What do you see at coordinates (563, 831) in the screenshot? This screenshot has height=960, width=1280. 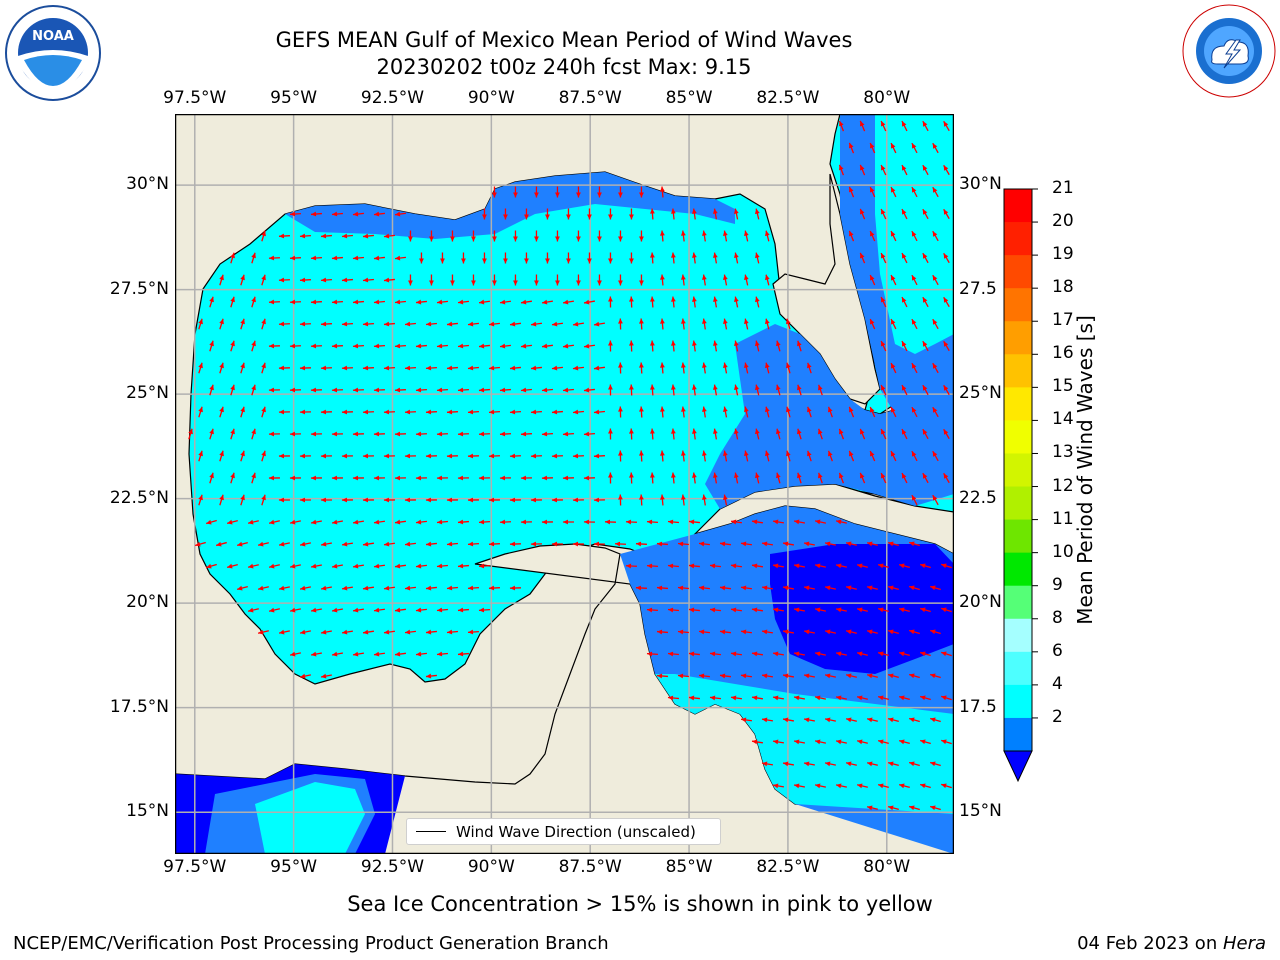 I see `map-legend: Wind Wave Direction (unscaled)` at bounding box center [563, 831].